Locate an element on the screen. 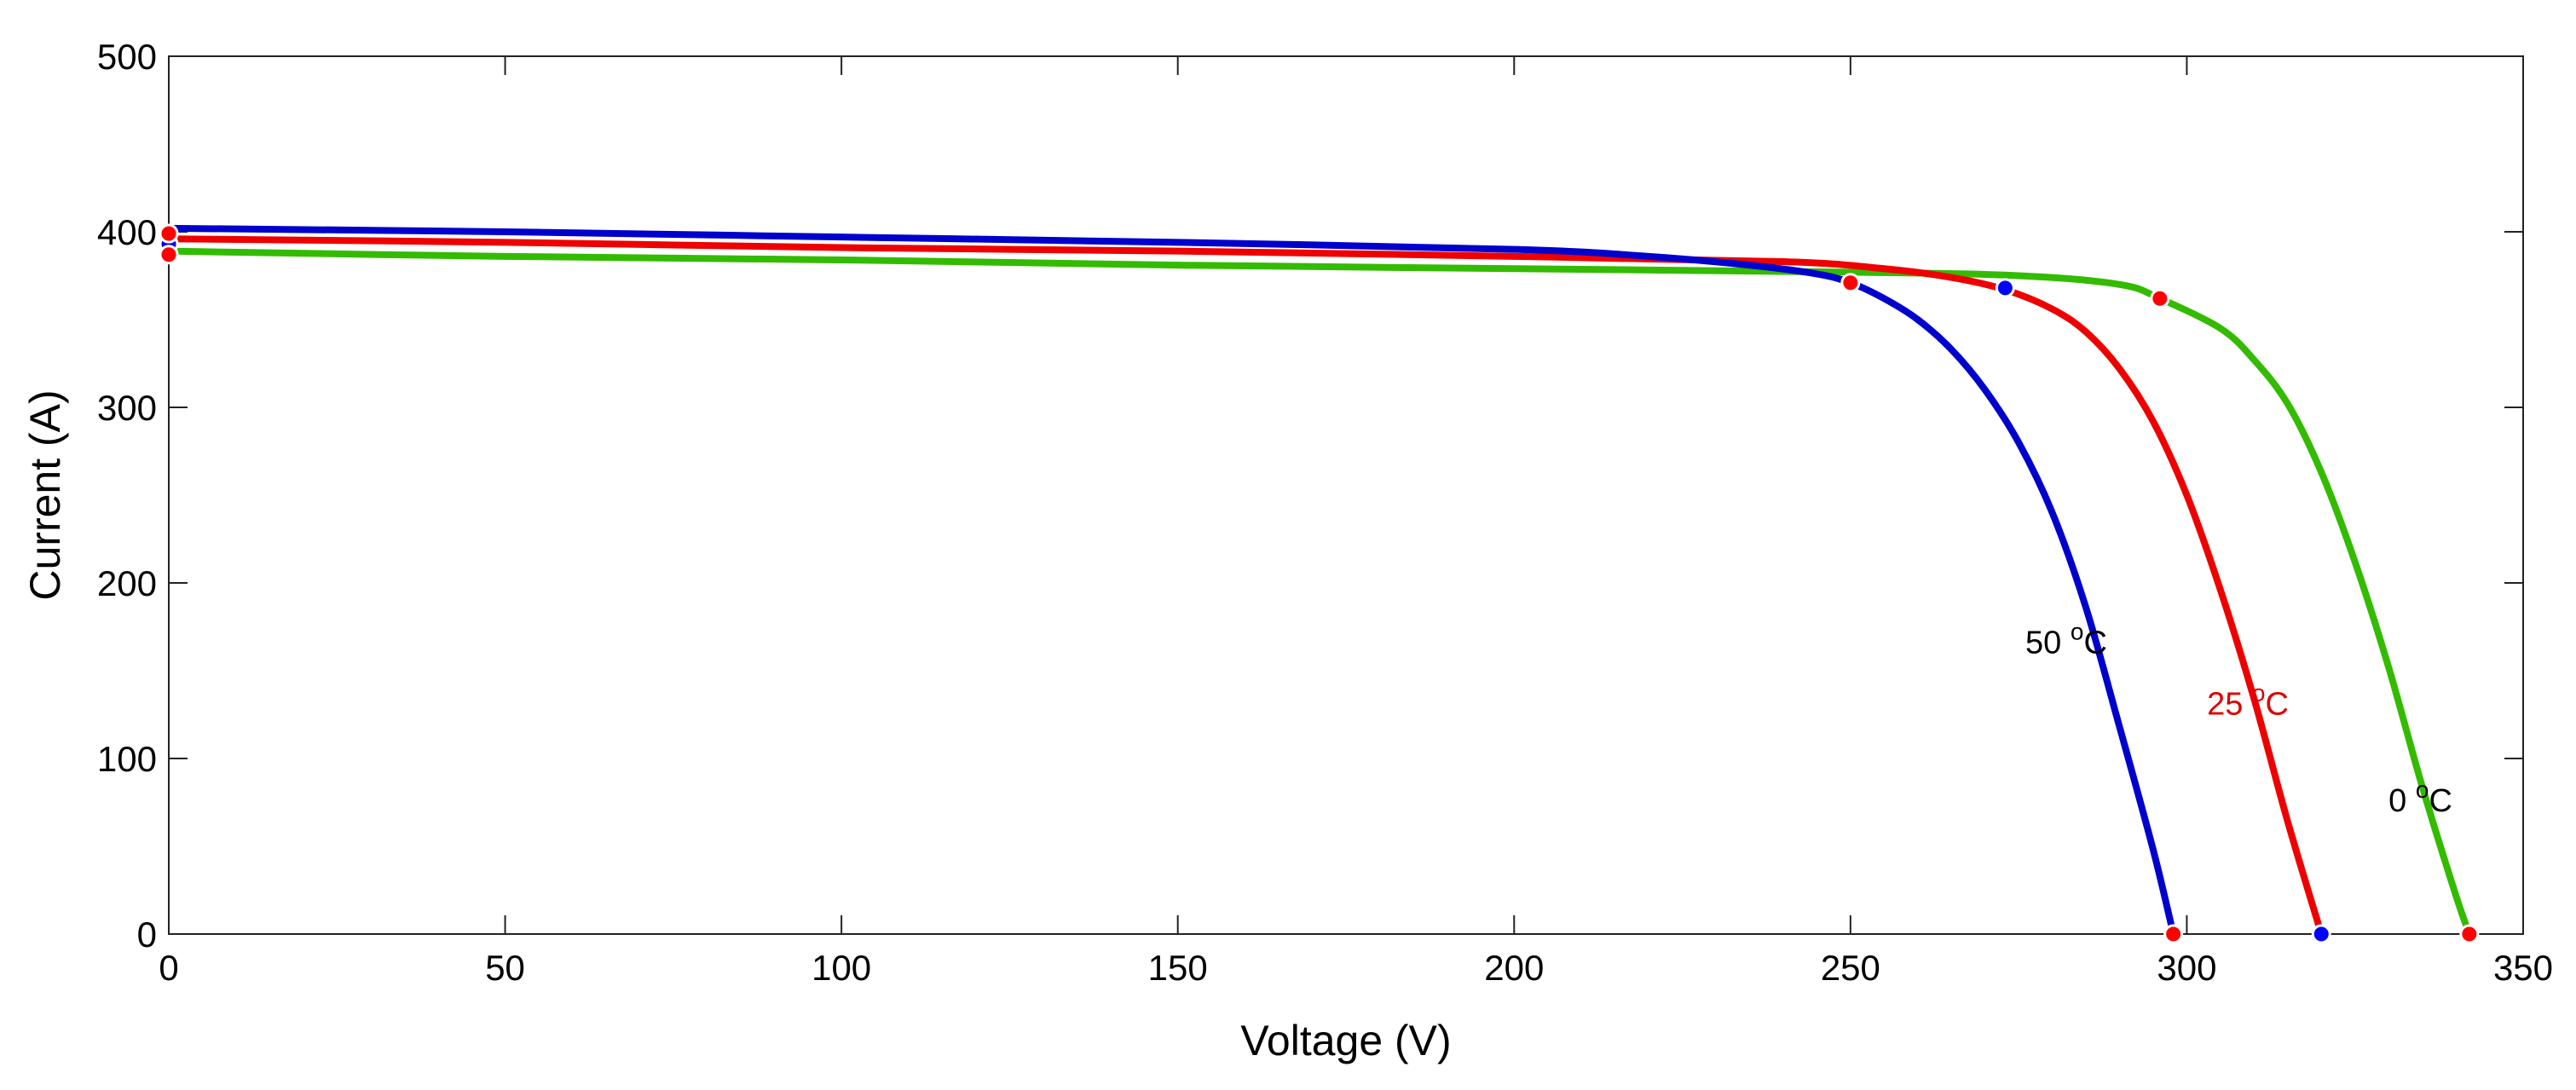 Image resolution: width=2576 pixels, height=1090 pixels. y-tick-label: 100 is located at coordinates (127, 759).